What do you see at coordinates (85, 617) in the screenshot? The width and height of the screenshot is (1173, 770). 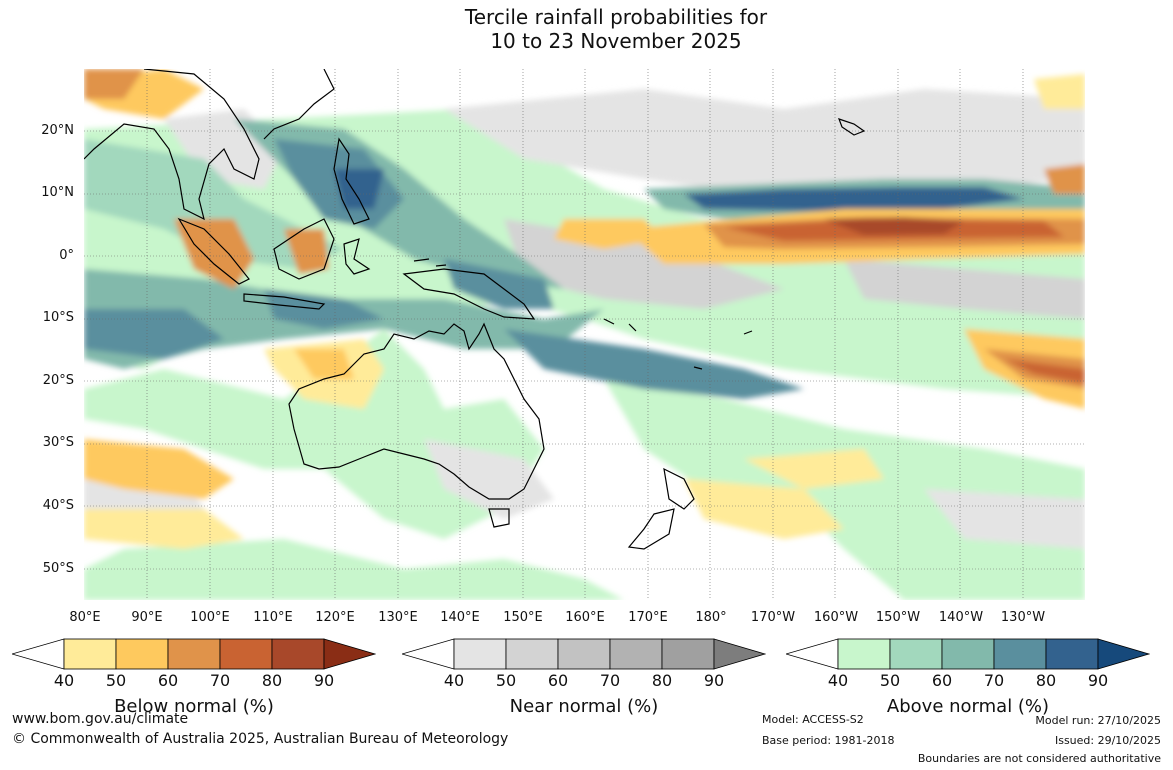 I see `lon-label: 80°E` at bounding box center [85, 617].